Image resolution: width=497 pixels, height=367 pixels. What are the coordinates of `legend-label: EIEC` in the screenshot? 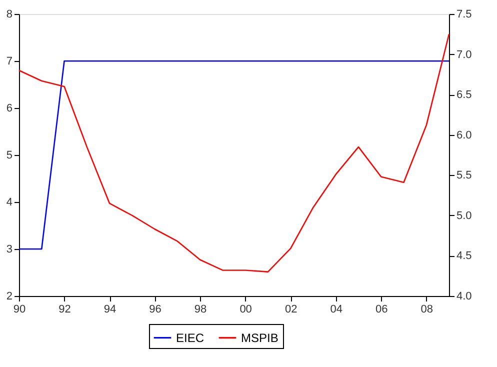 It's located at (190, 337).